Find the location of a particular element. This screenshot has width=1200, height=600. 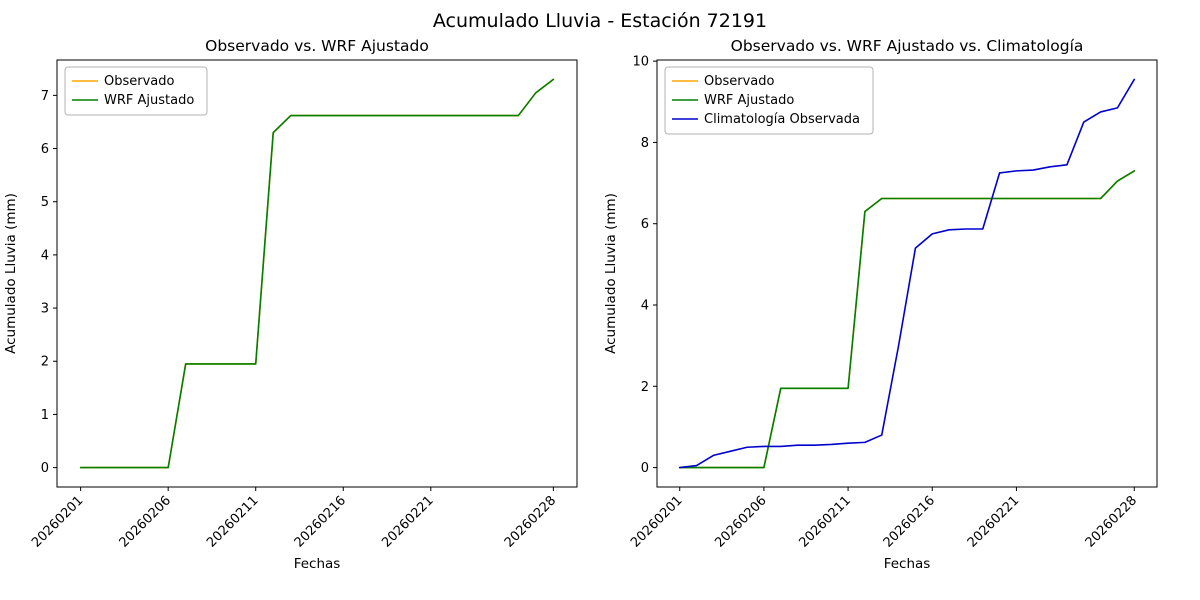

y-tick-label: 10 is located at coordinates (640, 62).